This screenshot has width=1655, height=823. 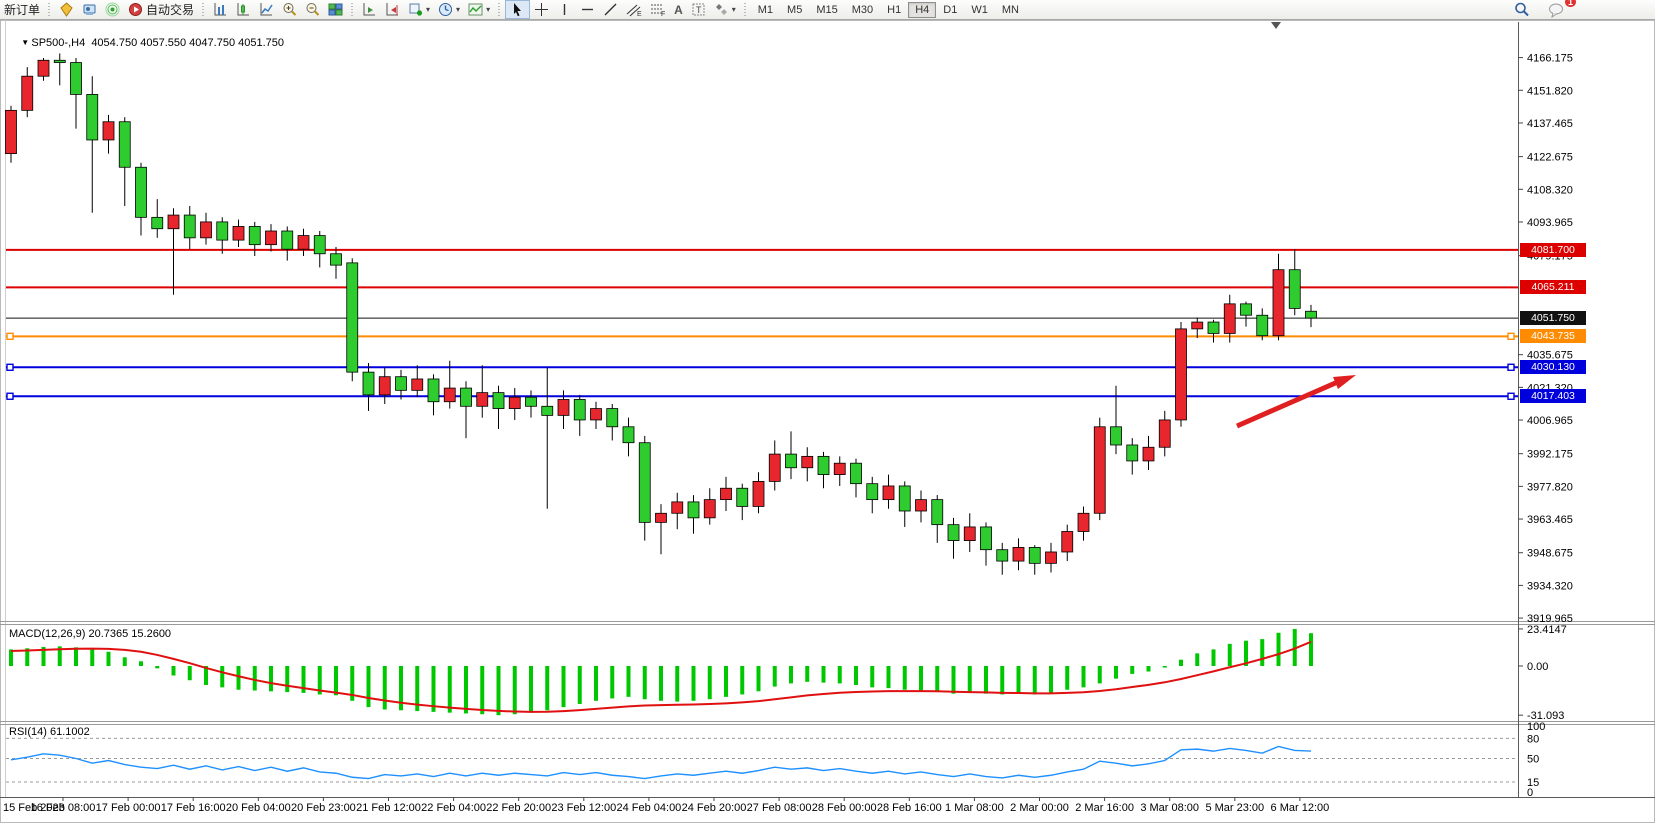 What do you see at coordinates (392, 9) in the screenshot?
I see `chart-shift-button` at bounding box center [392, 9].